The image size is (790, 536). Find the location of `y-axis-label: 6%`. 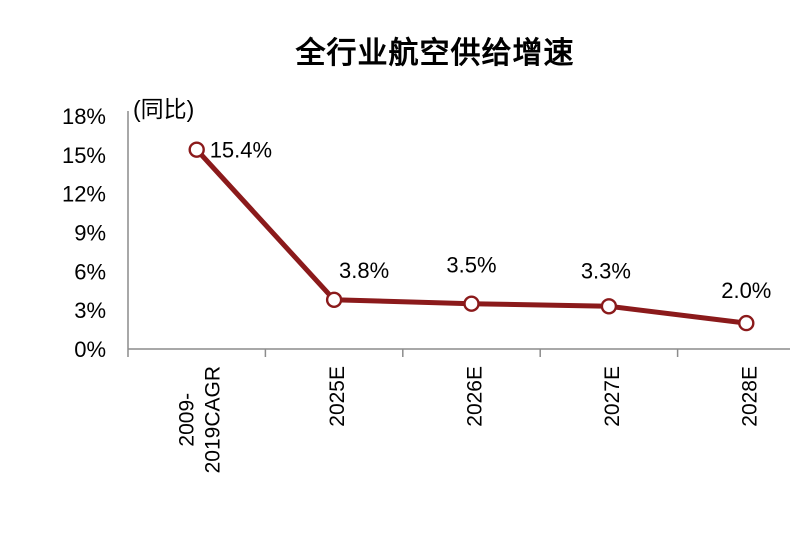

y-axis-label: 6% is located at coordinates (90, 271).